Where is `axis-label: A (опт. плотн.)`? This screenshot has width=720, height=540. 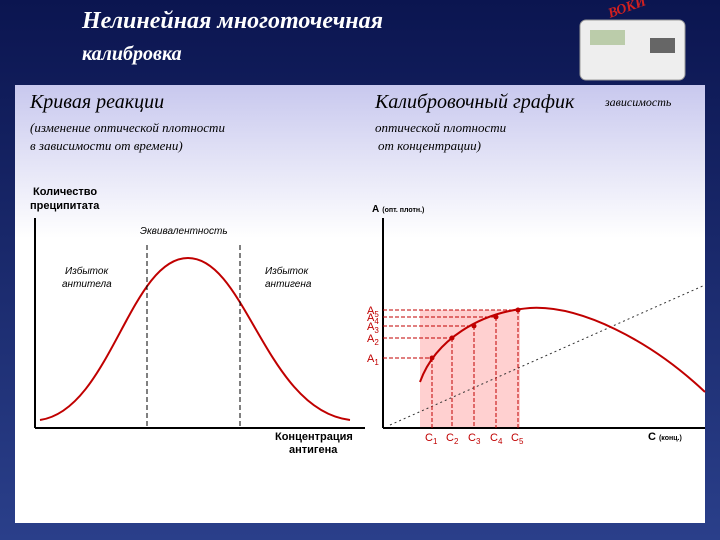 axis-label: A (опт. плотн.) is located at coordinates (398, 209).